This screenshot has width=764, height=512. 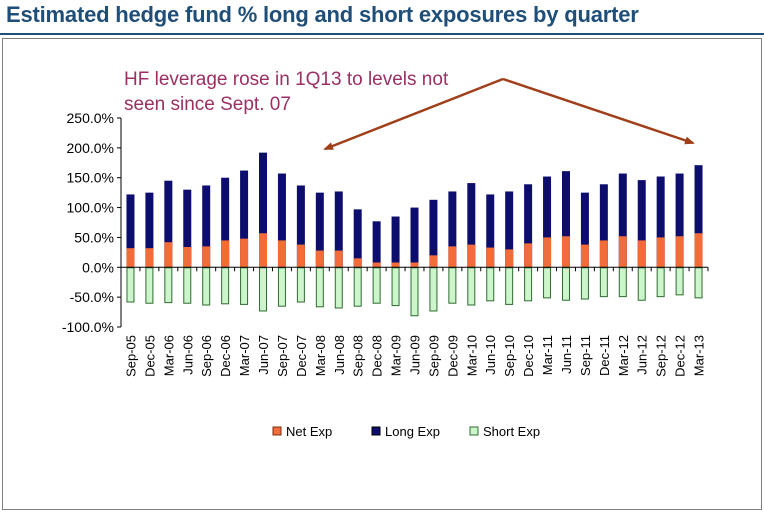 What do you see at coordinates (415, 355) in the screenshot?
I see `x-tick-label: Jun-09` at bounding box center [415, 355].